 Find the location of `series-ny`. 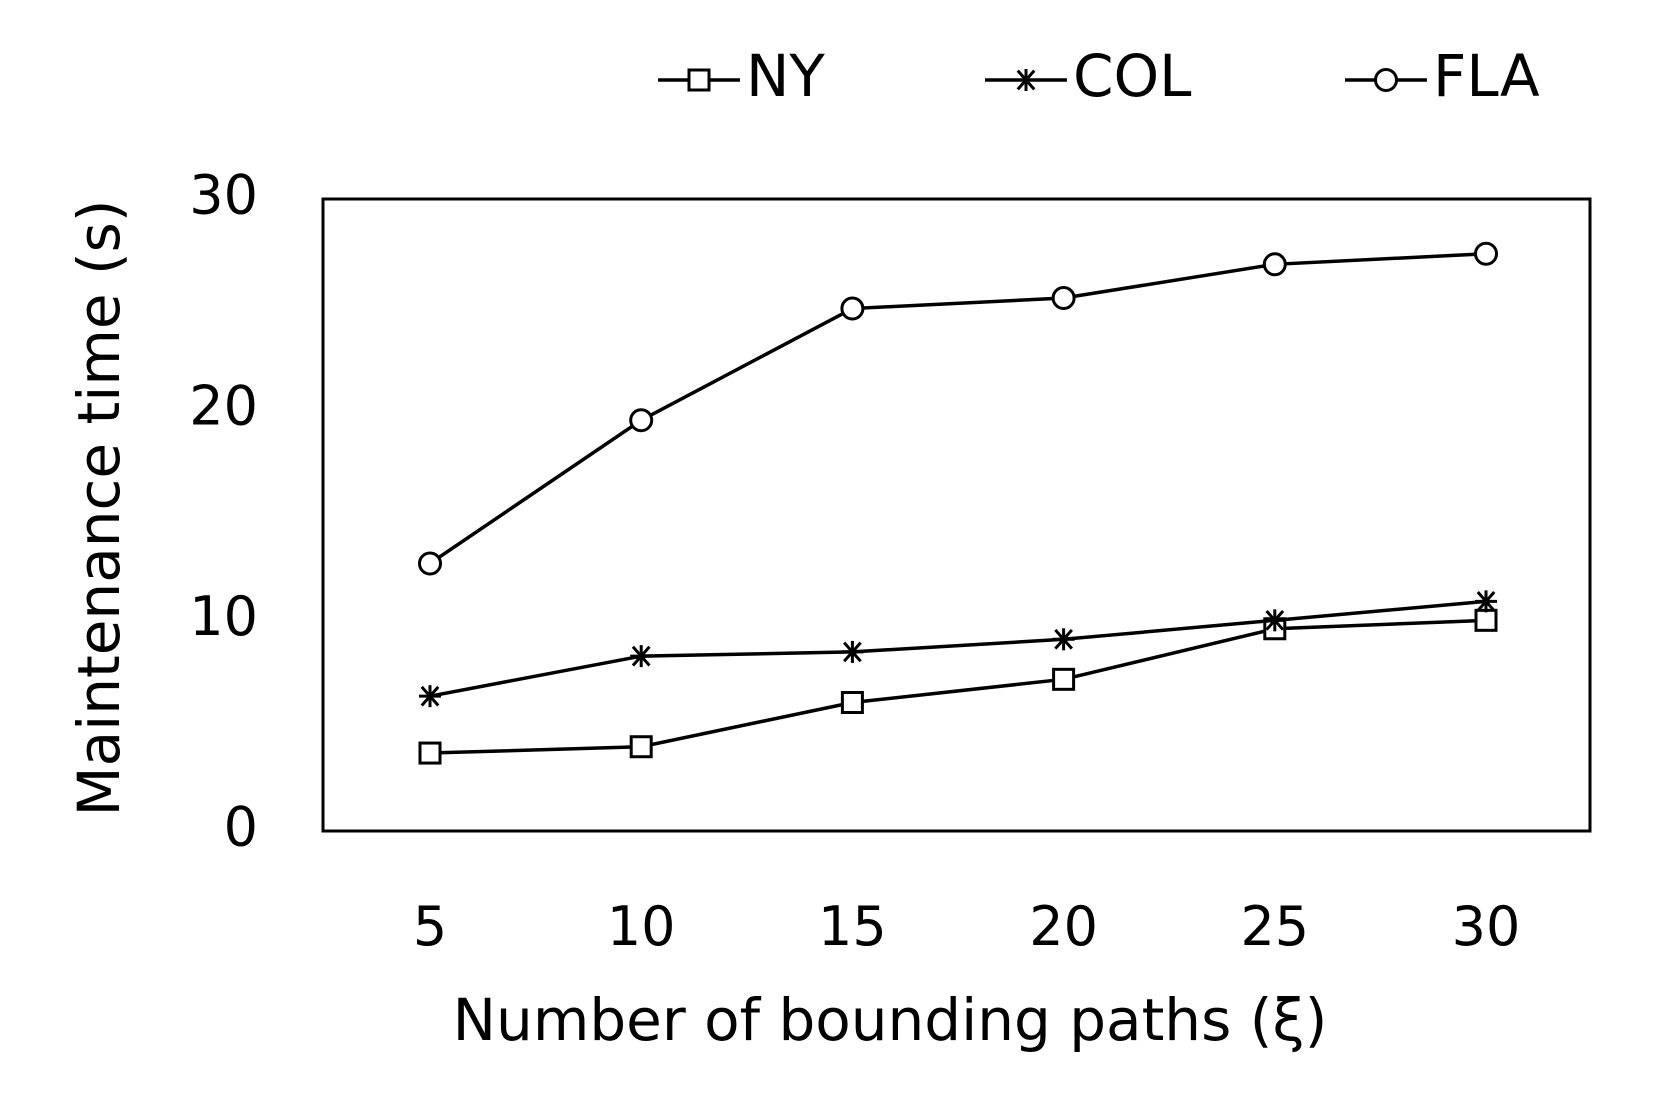

series-ny is located at coordinates (958, 686).